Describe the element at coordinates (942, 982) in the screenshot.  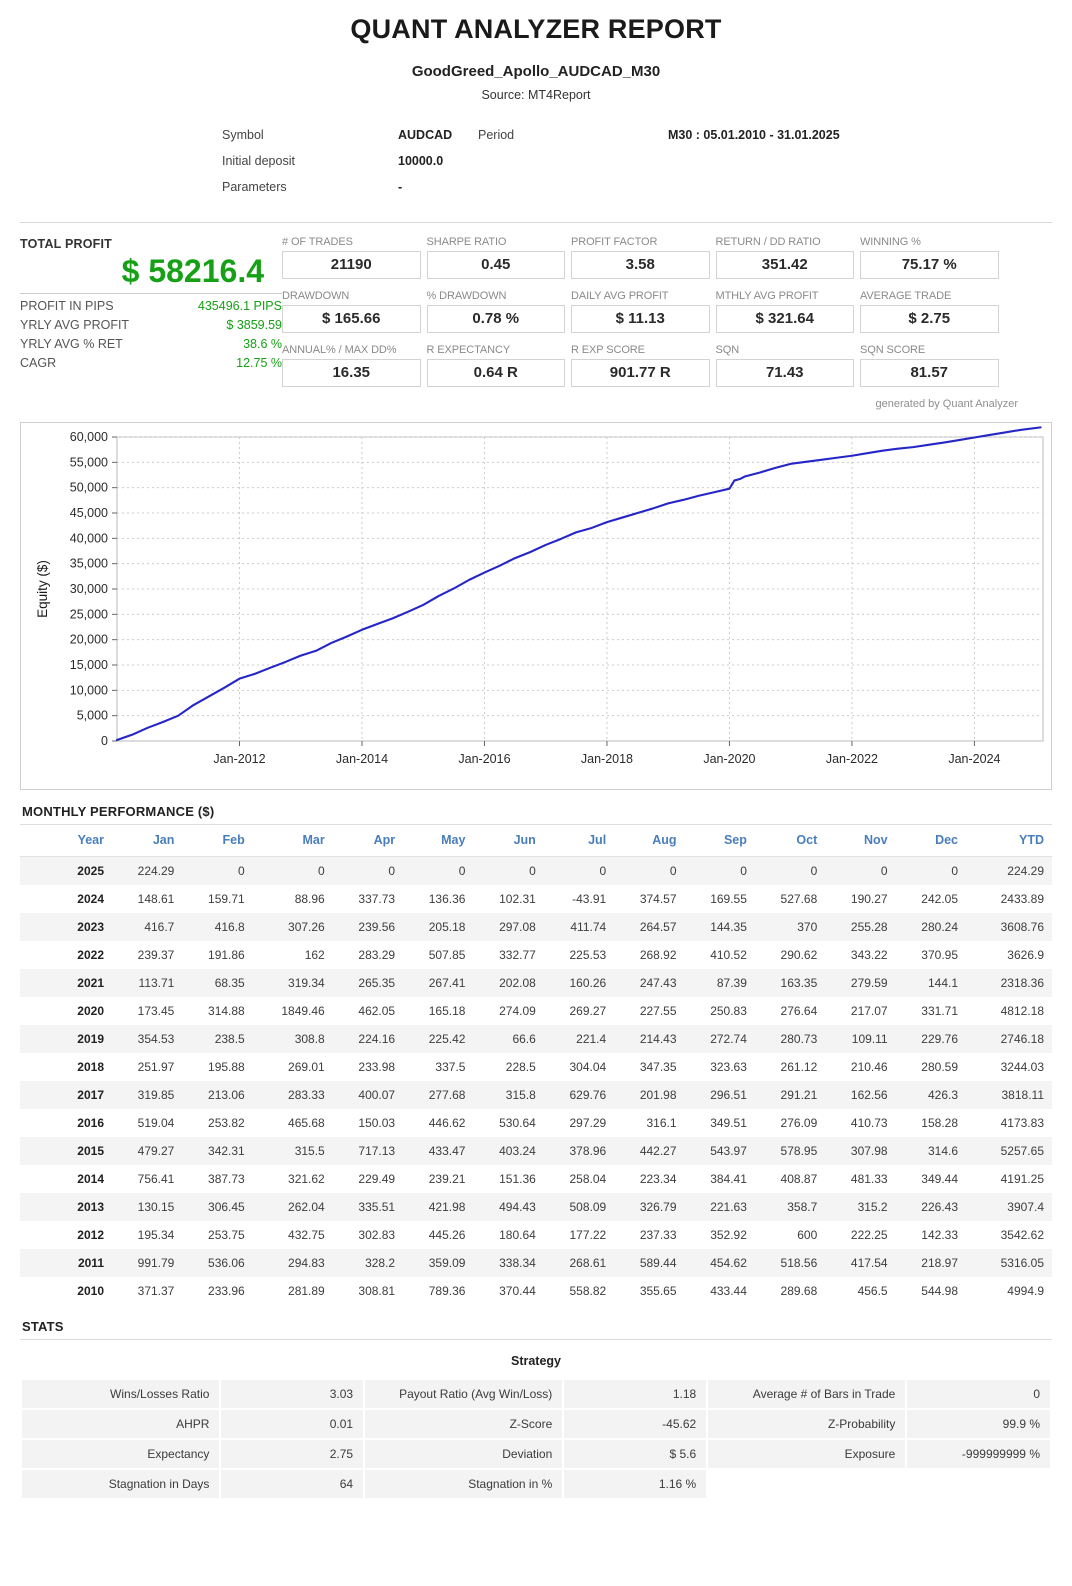
I see `cell-month: 144.1` at that location.